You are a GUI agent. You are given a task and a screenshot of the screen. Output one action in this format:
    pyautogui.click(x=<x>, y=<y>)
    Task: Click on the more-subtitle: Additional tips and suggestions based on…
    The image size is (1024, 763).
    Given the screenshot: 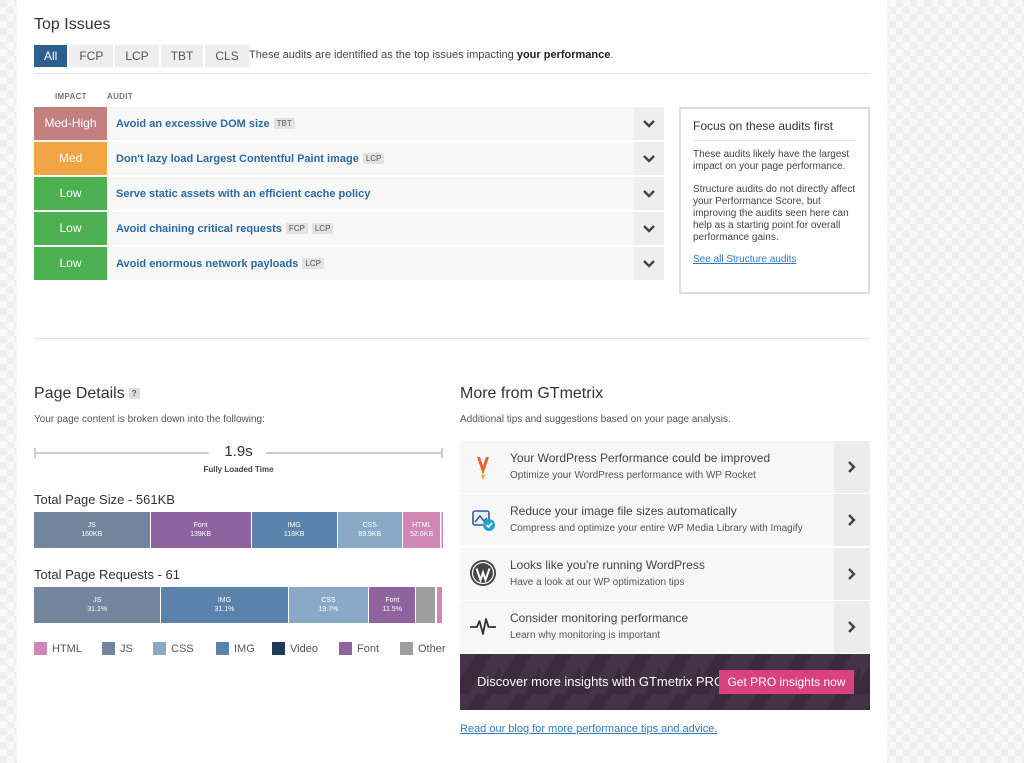 What is the action you would take?
    pyautogui.click(x=595, y=419)
    